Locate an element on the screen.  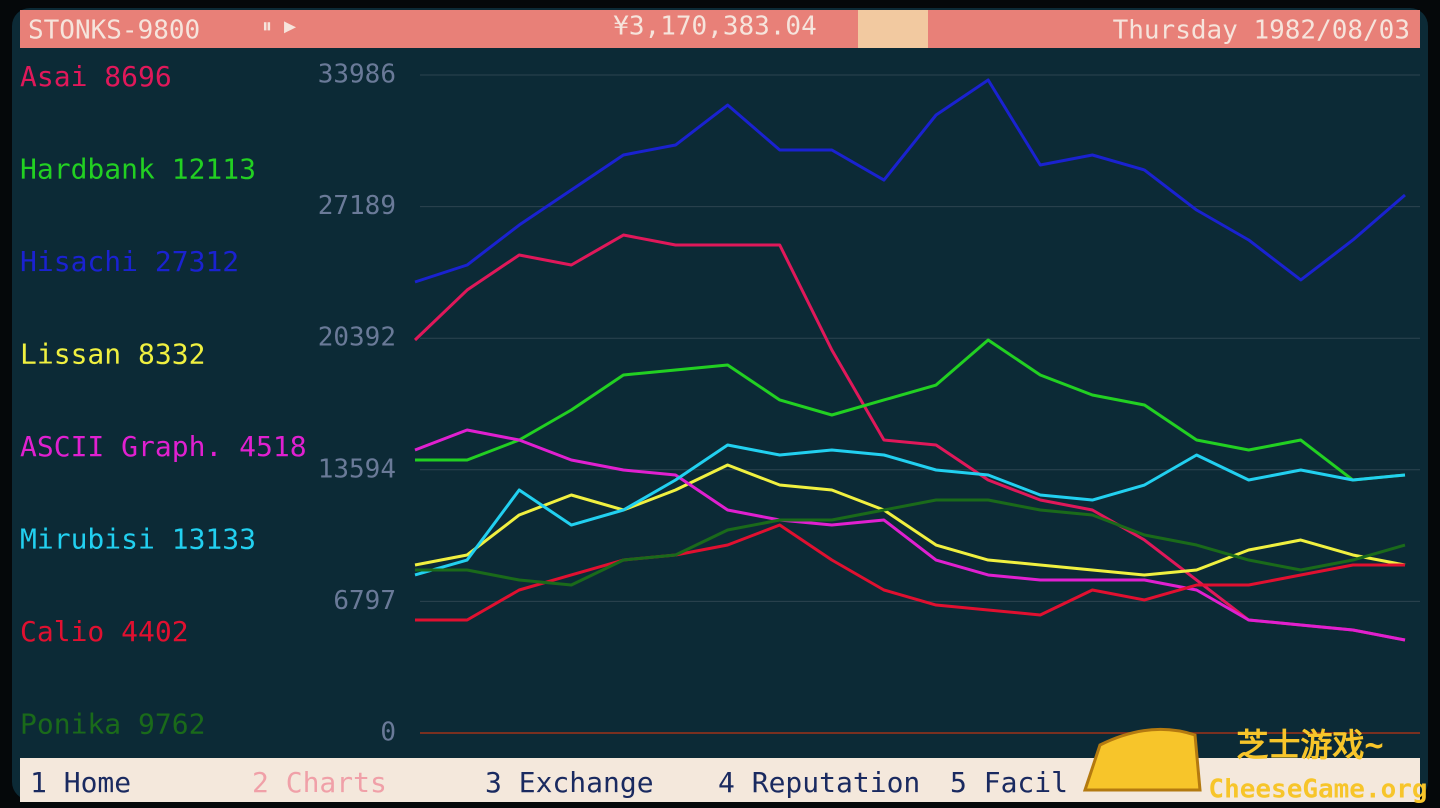
header-block is located at coordinates (893, 29).